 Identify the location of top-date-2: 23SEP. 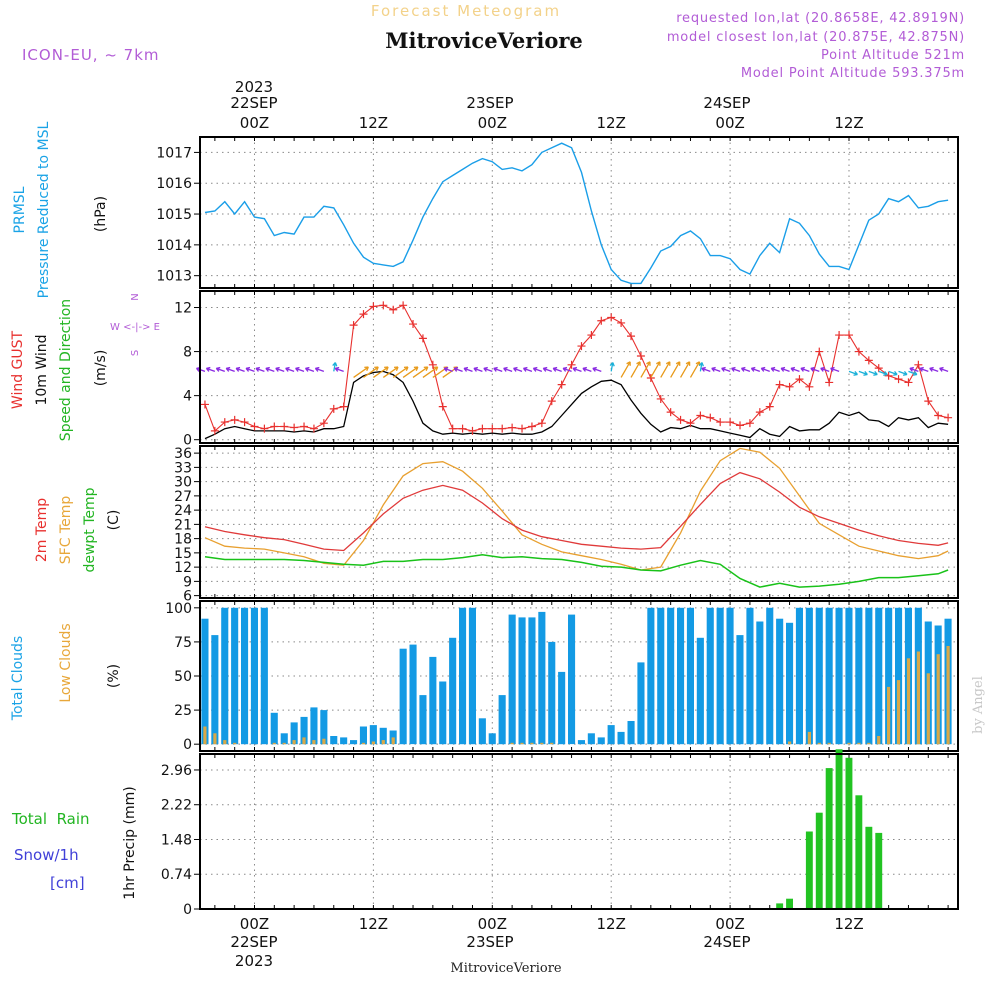
(489, 103).